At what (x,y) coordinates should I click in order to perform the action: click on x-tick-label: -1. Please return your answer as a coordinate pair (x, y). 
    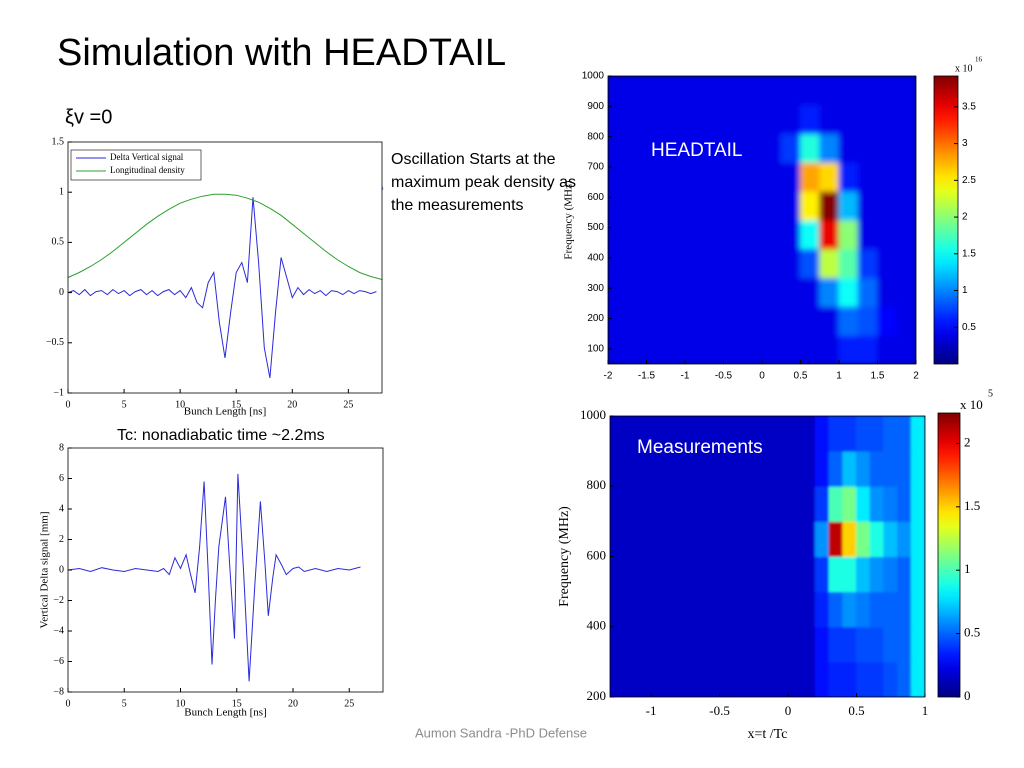
    Looking at the image, I should click on (651, 710).